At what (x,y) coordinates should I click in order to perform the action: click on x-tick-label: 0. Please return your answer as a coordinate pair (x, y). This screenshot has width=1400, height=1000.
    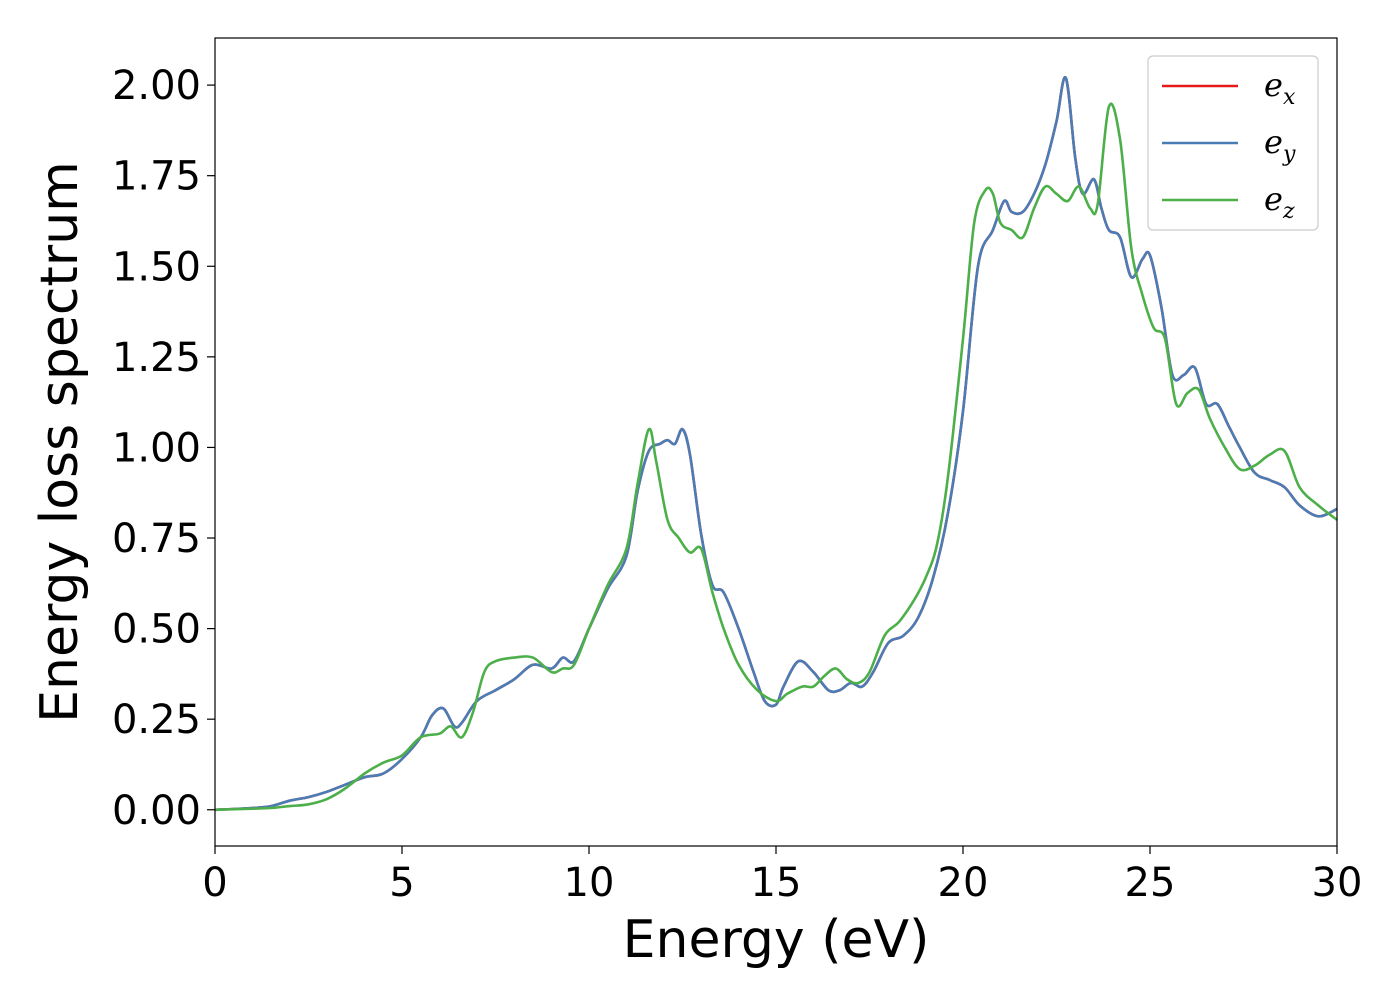
    Looking at the image, I should click on (214, 883).